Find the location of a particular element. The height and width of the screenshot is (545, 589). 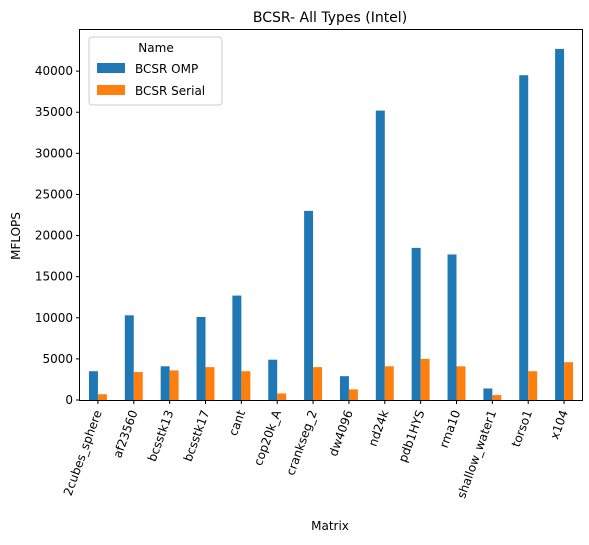

bar-bcsr-omp-bcsstk13 is located at coordinates (165, 383).